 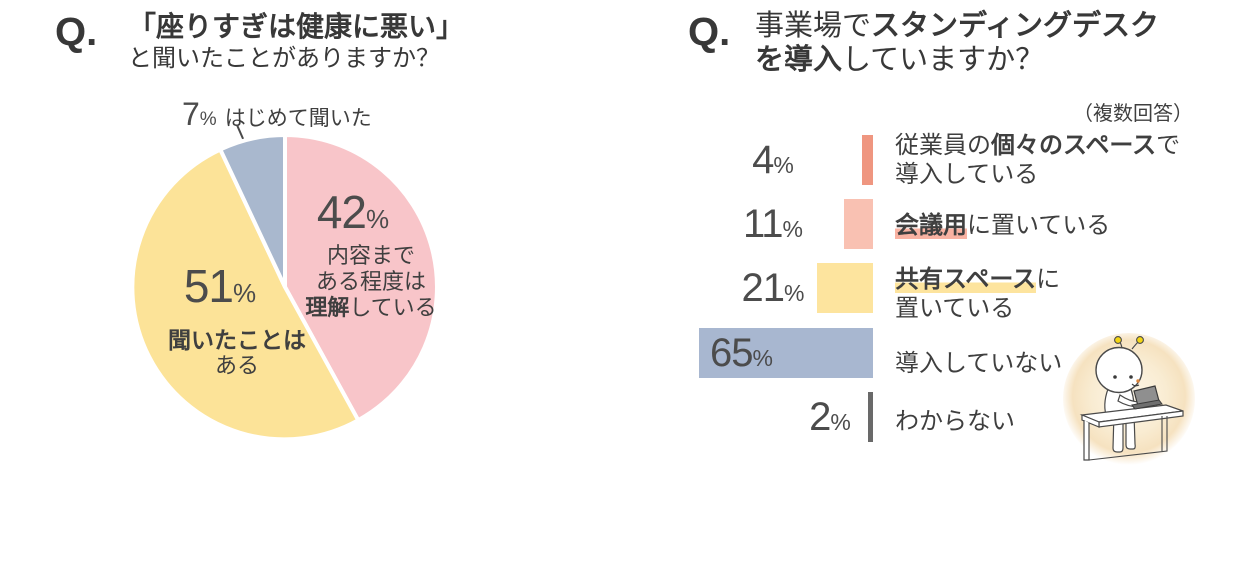 What do you see at coordinates (284, 58) in the screenshot?
I see `question-title-left-line2: と聞いたことがありますか？` at bounding box center [284, 58].